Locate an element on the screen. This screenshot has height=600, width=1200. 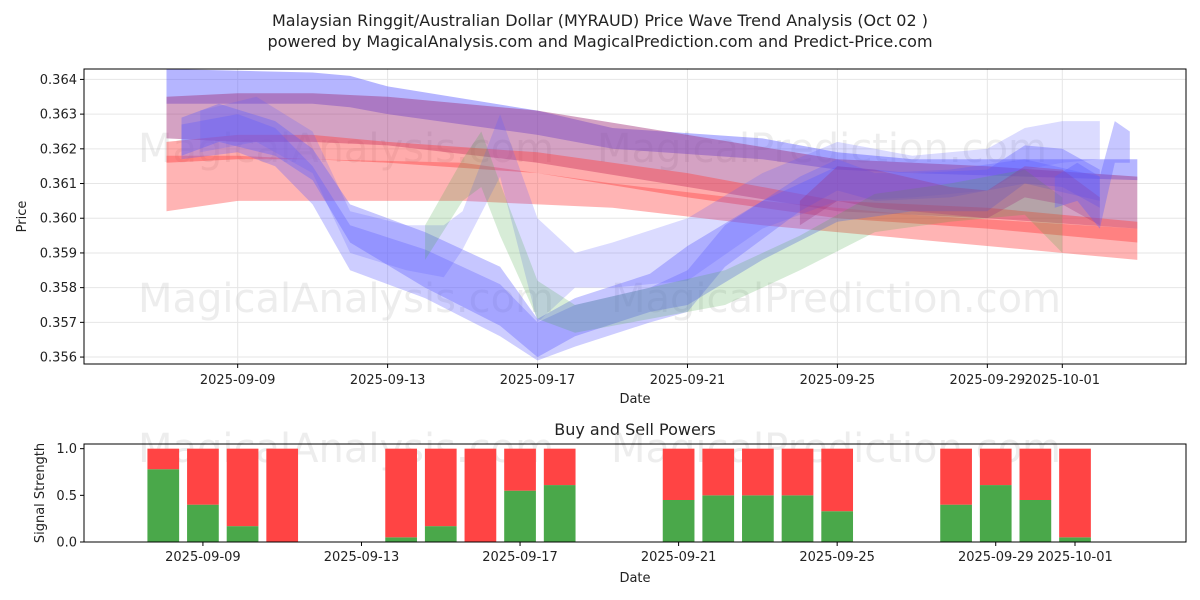
y-tick-label: 0.0 is located at coordinates (66, 543).